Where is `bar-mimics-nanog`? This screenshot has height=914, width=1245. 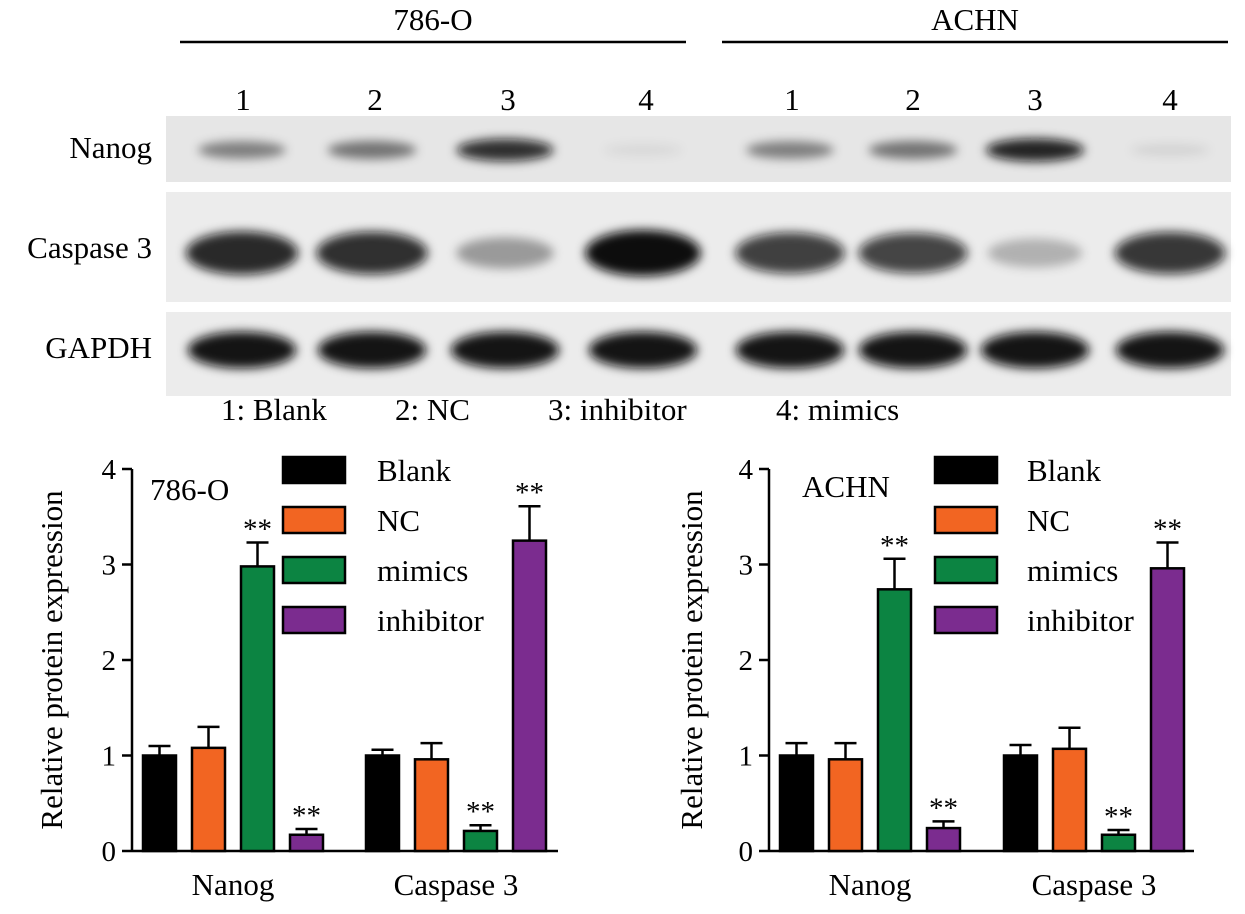
bar-mimics-nanog is located at coordinates (257, 709).